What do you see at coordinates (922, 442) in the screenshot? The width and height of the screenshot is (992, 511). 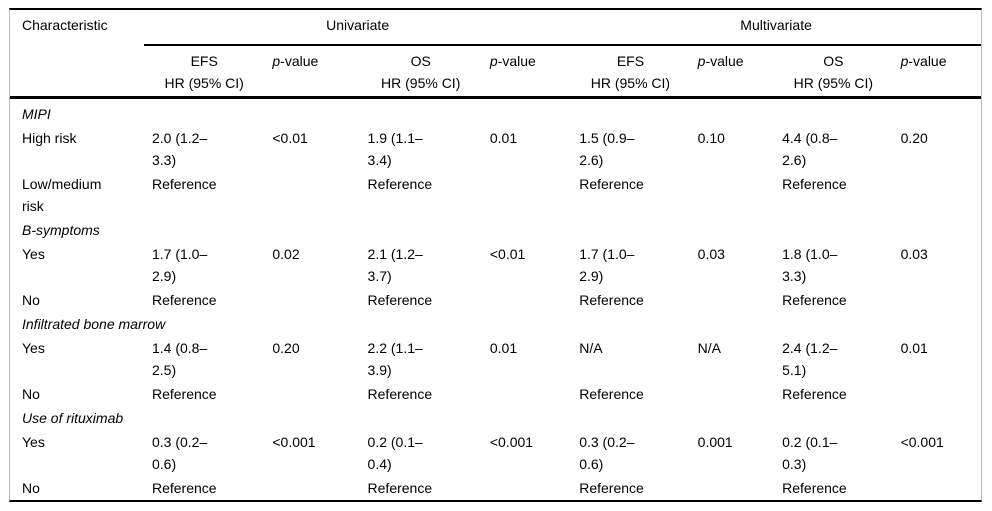 I see `p-value-cell: <0.001` at bounding box center [922, 442].